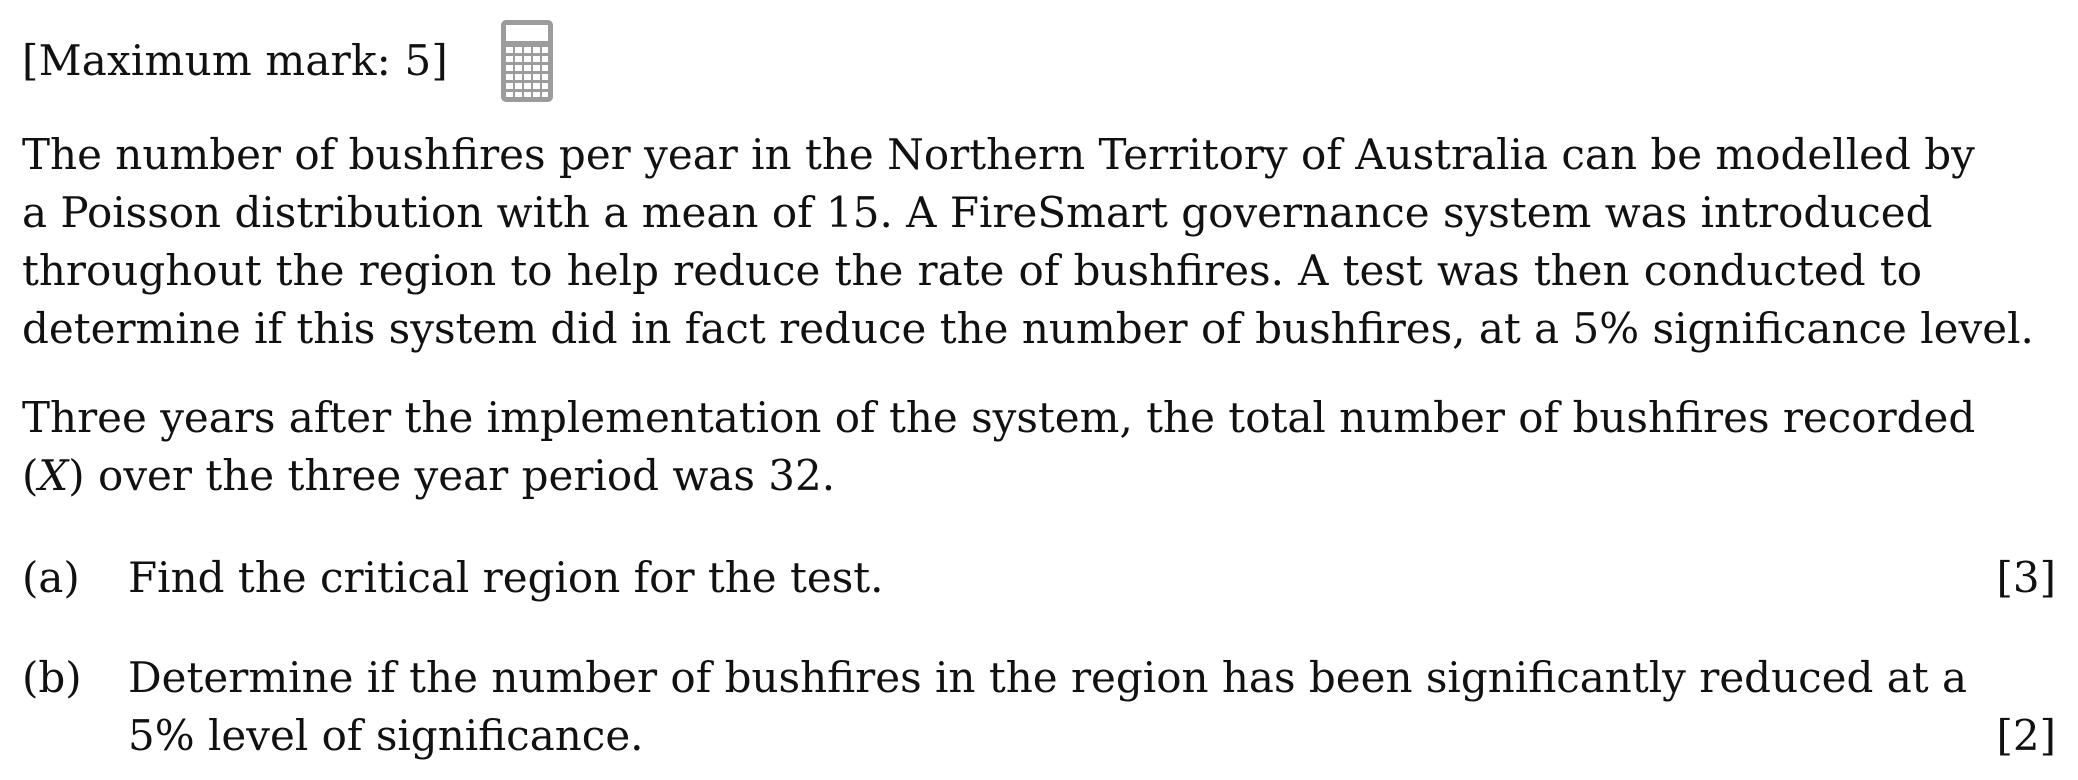  What do you see at coordinates (52, 677) in the screenshot?
I see `part-label: (b)` at bounding box center [52, 677].